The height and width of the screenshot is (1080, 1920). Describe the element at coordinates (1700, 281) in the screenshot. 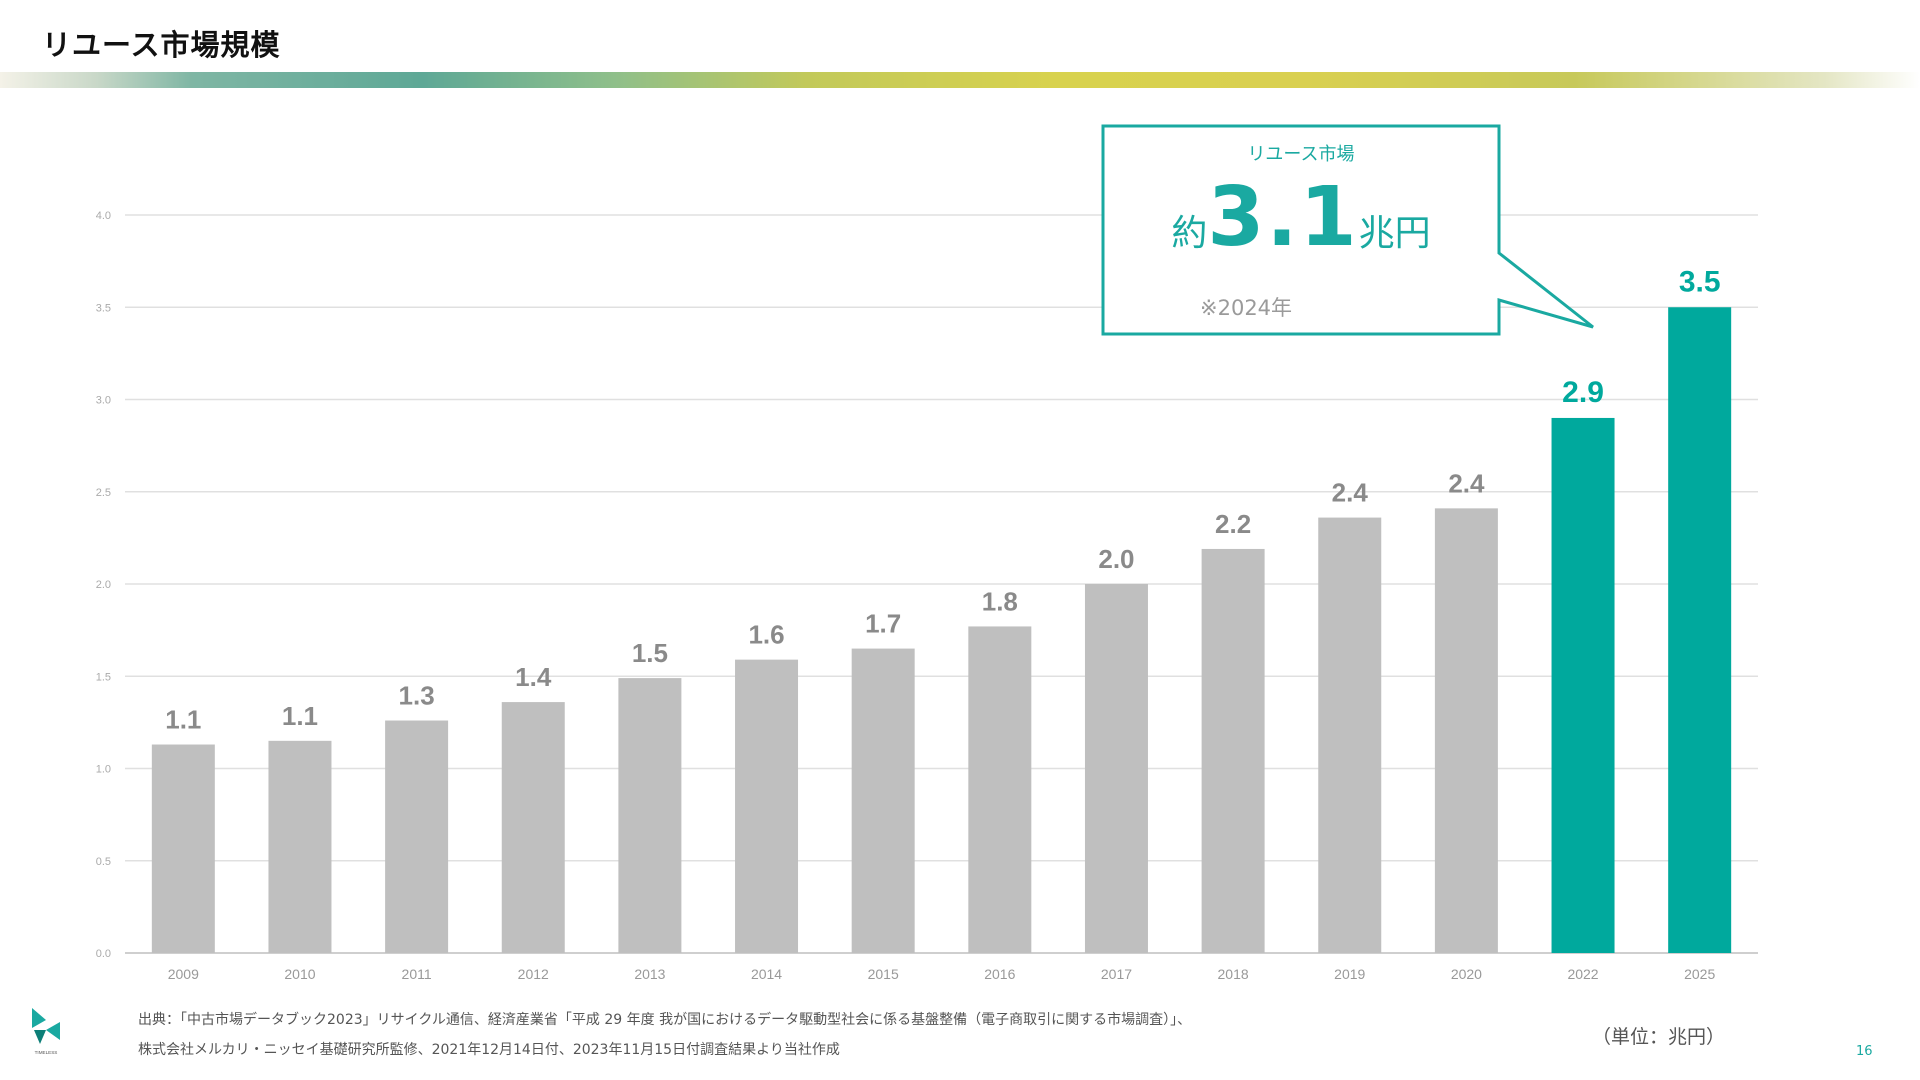

I see `data-label: 3.5` at that location.